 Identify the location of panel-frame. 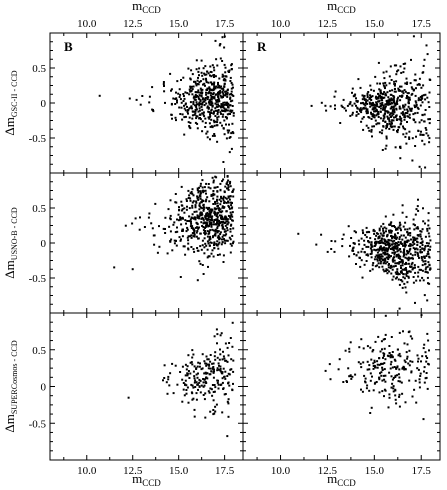
(341, 243).